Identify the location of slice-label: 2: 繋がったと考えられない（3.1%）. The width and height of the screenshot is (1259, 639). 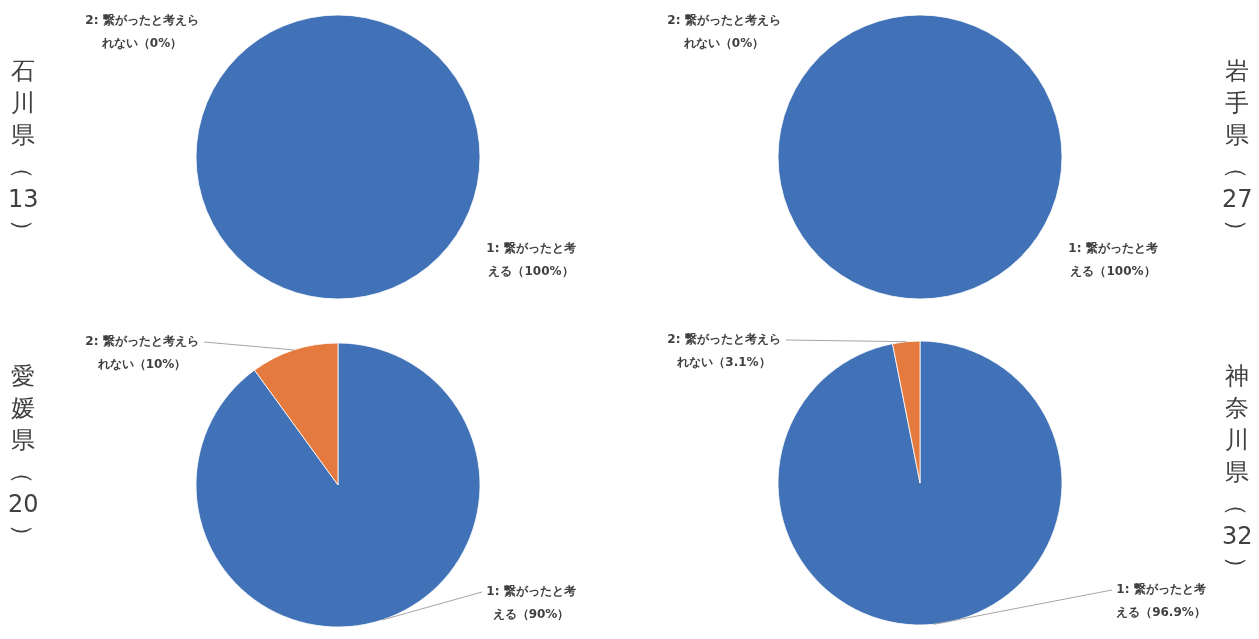
(724, 351).